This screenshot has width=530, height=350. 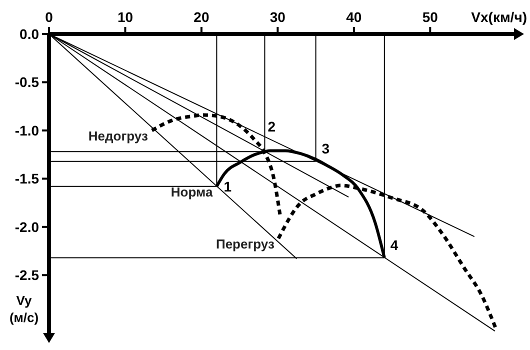 What do you see at coordinates (228, 186) in the screenshot?
I see `annotation: 1` at bounding box center [228, 186].